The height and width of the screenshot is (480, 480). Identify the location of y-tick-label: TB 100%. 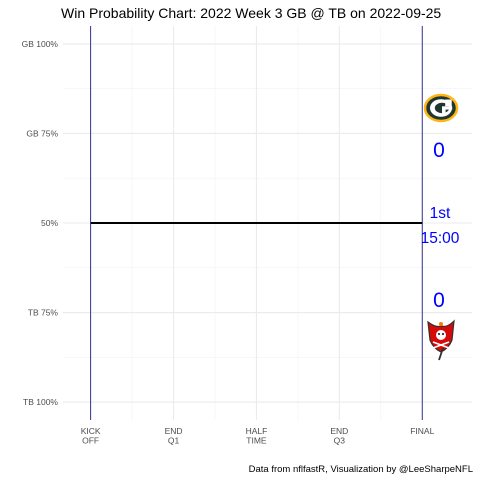
(40, 402).